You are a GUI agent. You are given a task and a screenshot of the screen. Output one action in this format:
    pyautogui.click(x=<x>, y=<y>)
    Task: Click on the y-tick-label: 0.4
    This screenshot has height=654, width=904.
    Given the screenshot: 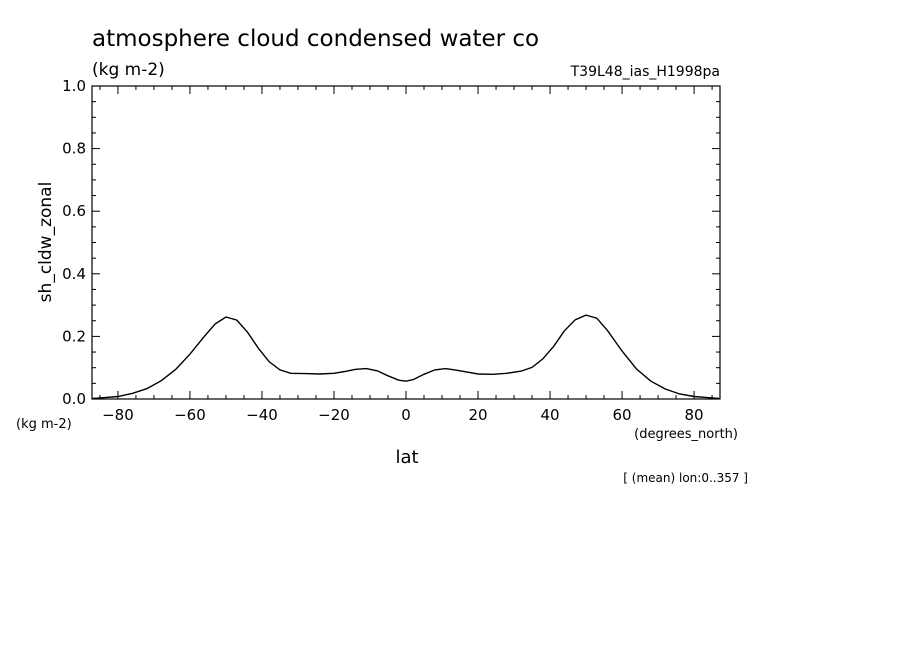 What is the action you would take?
    pyautogui.click(x=74, y=274)
    